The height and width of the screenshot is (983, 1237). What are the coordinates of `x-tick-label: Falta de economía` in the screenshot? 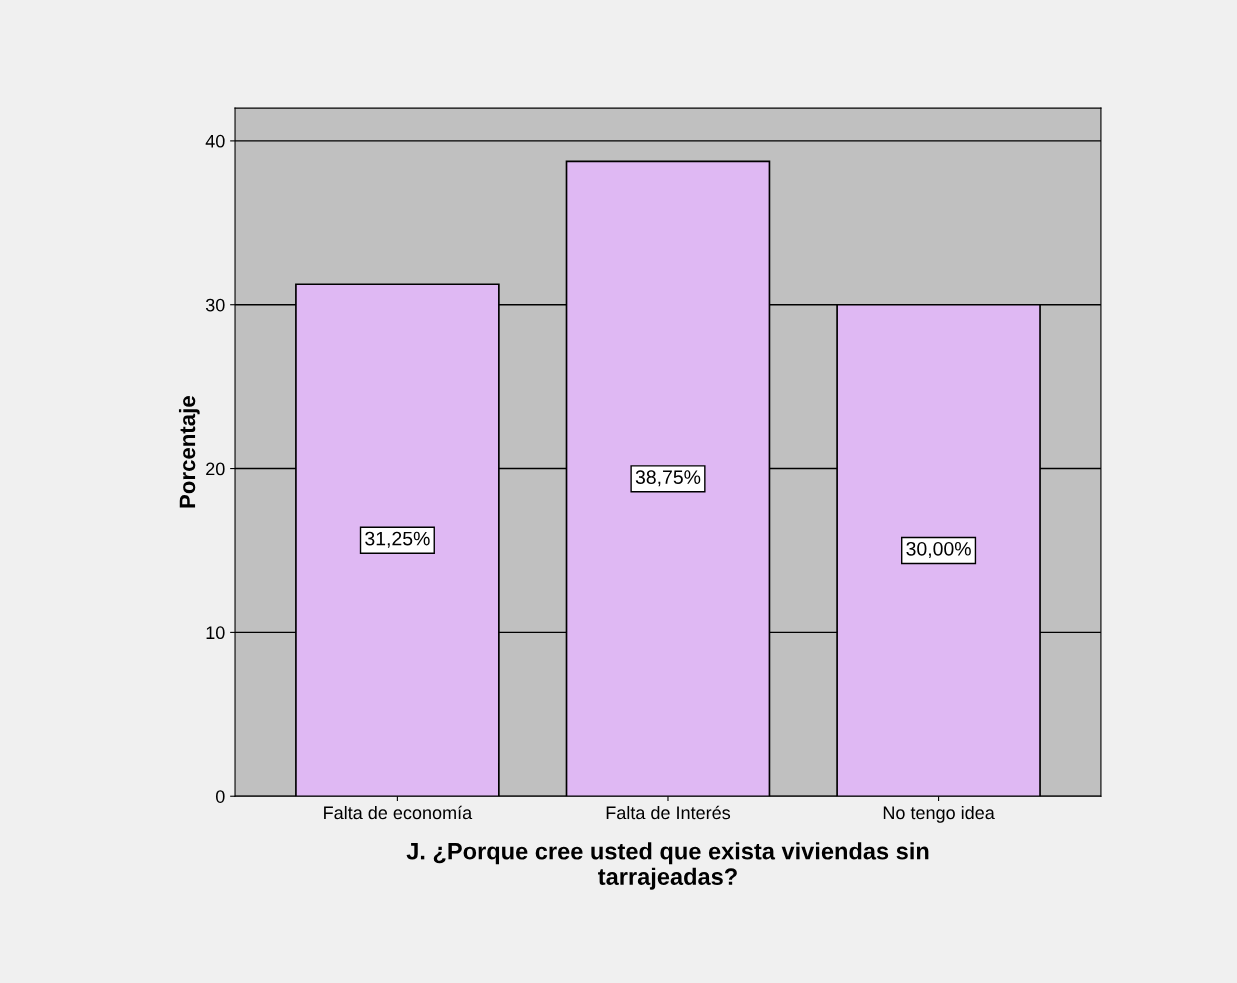 It's located at (398, 812).